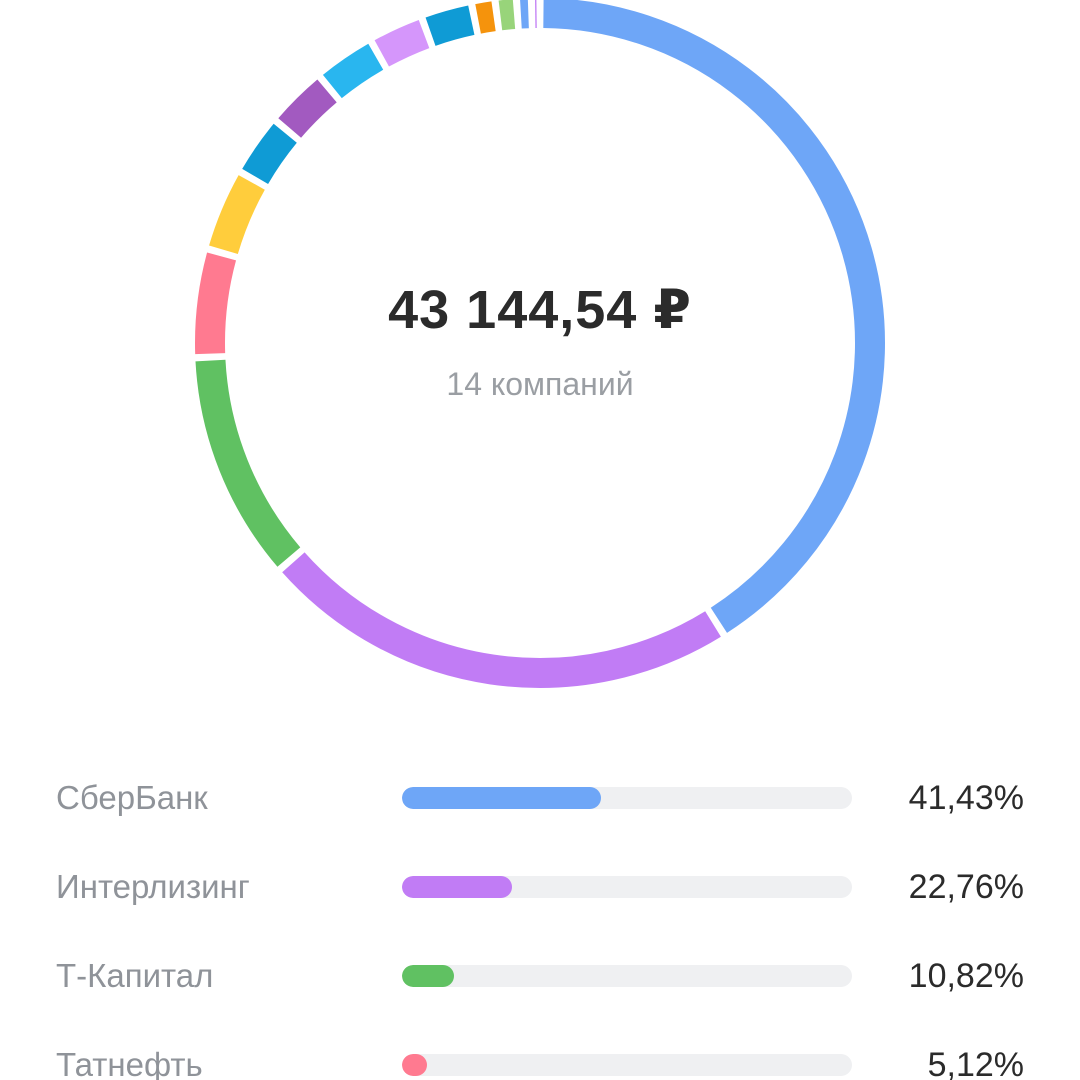 The image size is (1080, 1080). I want to click on legend-row: Т-Капитал 10,82%, so click(540, 974).